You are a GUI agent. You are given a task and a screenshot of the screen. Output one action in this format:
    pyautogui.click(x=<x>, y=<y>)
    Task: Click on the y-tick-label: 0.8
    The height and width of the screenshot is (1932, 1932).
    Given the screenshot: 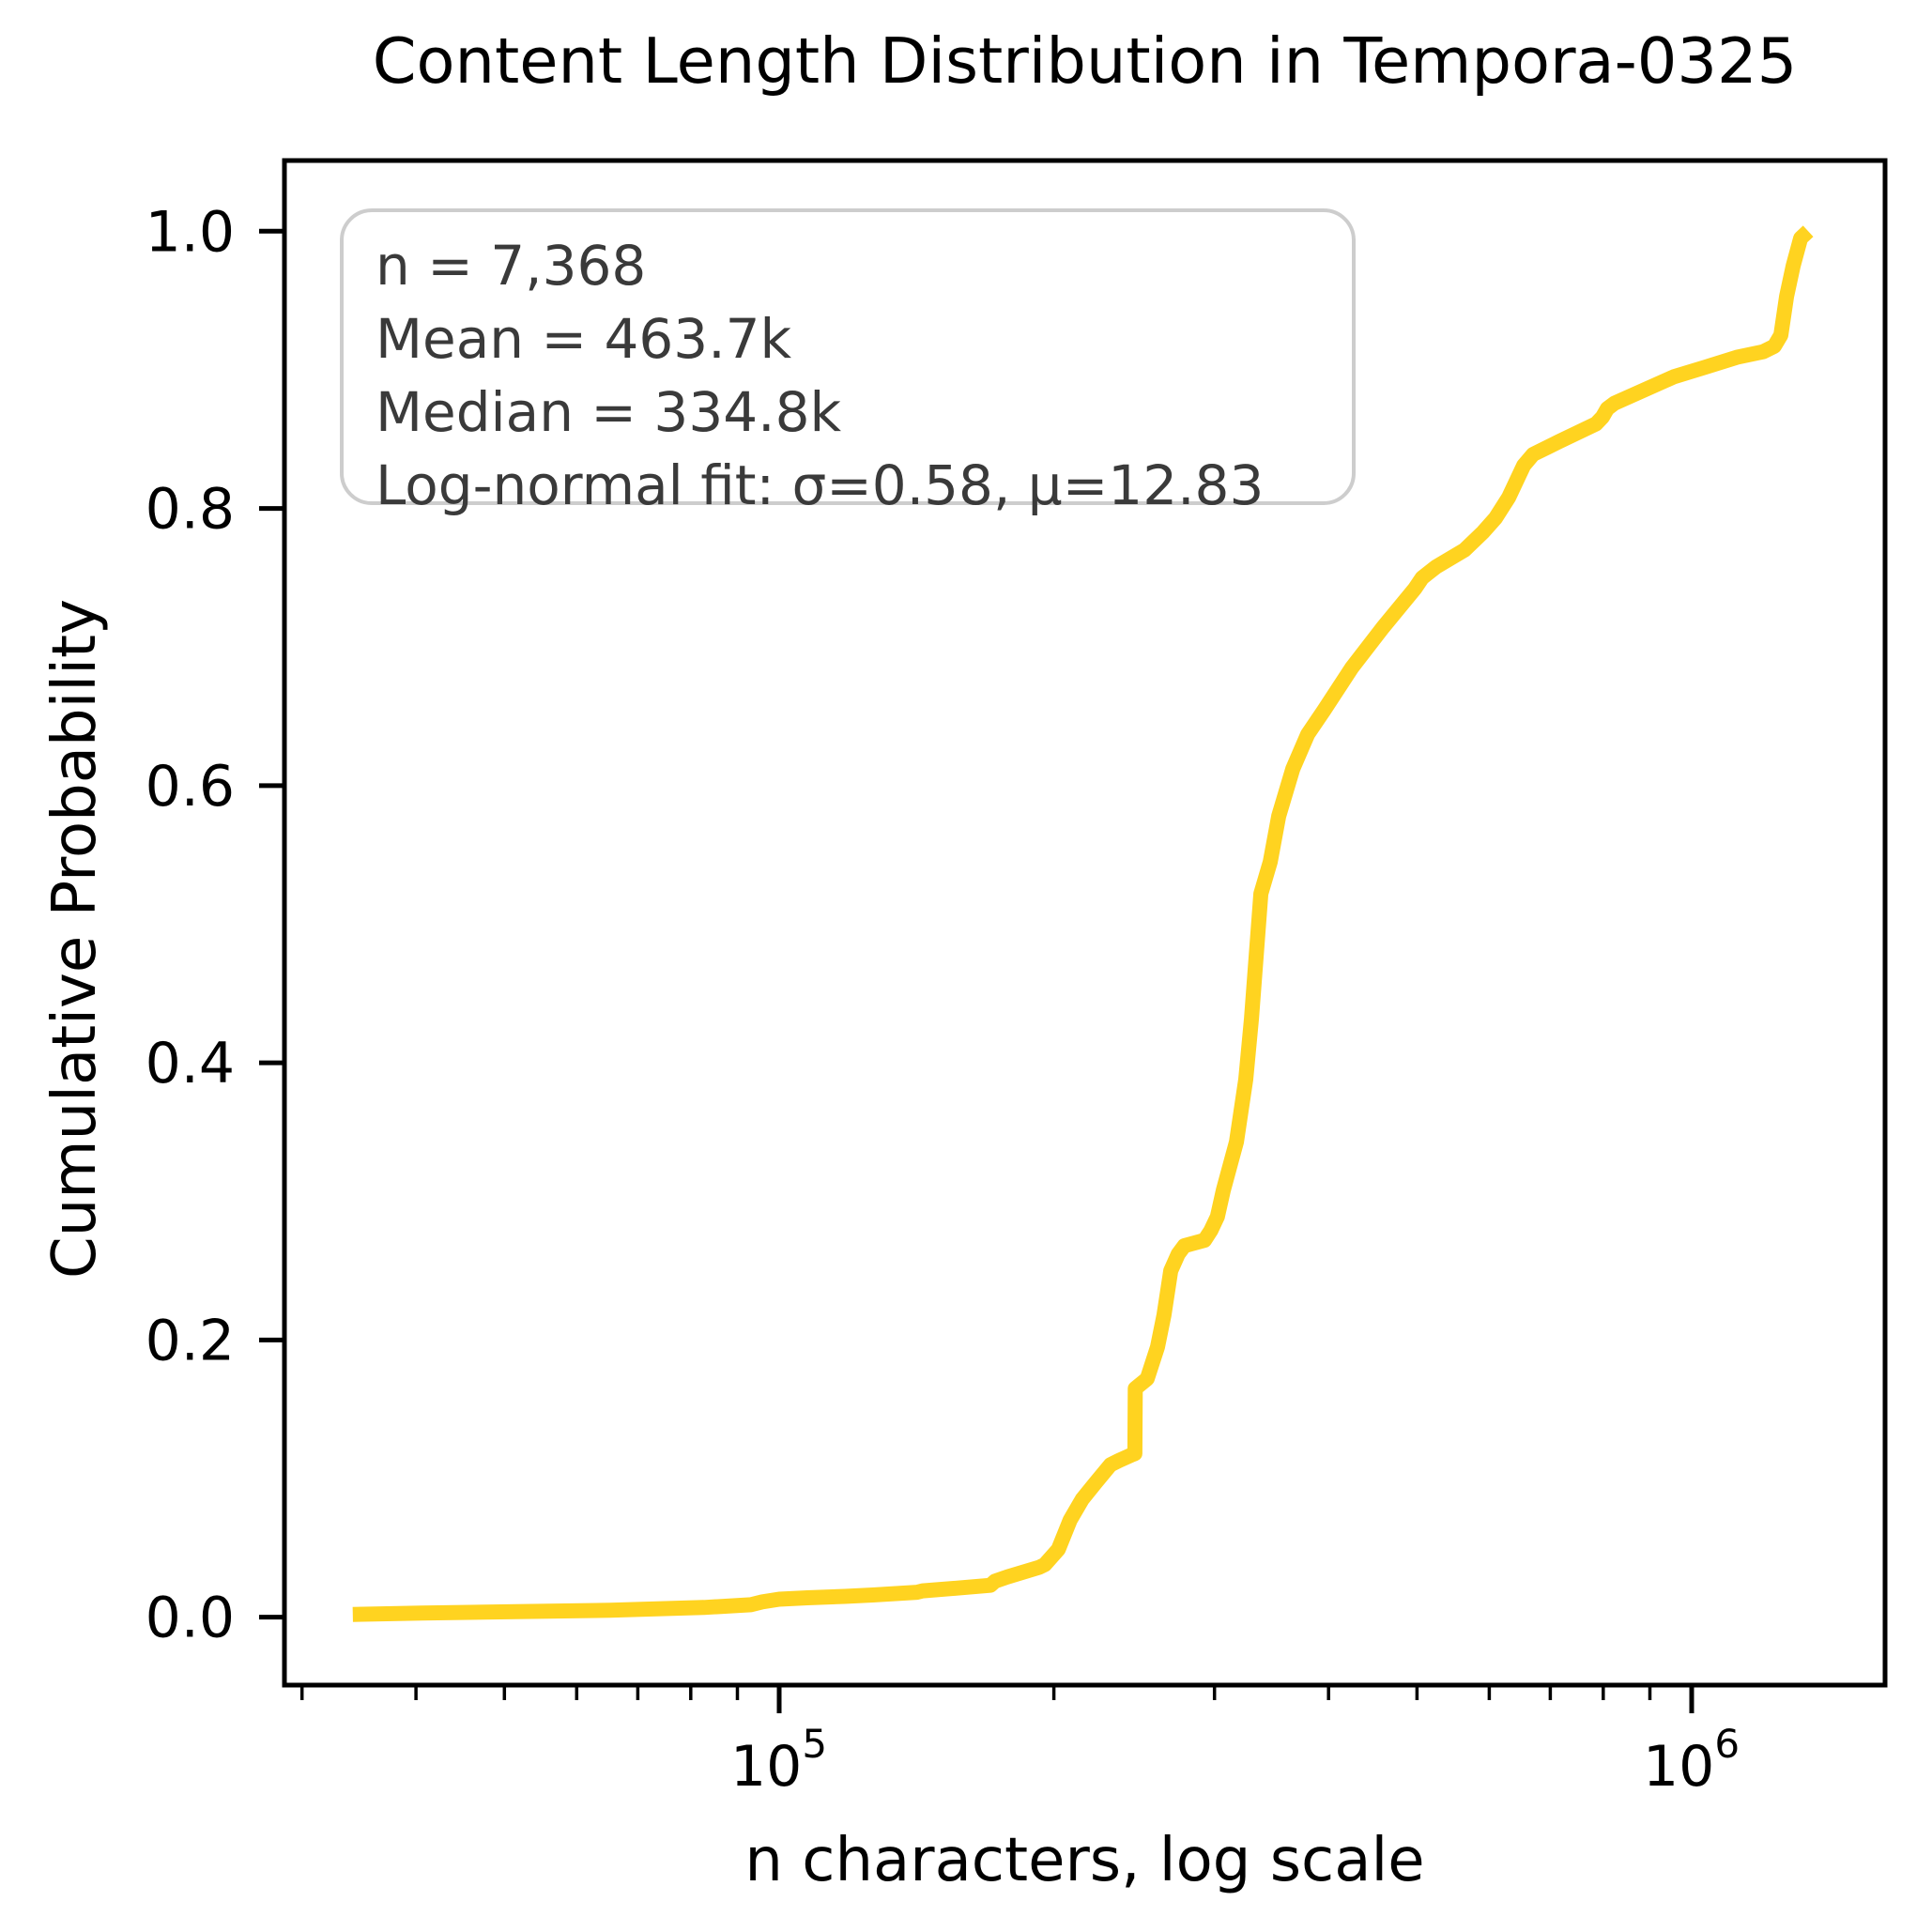 What is the action you would take?
    pyautogui.click(x=191, y=510)
    